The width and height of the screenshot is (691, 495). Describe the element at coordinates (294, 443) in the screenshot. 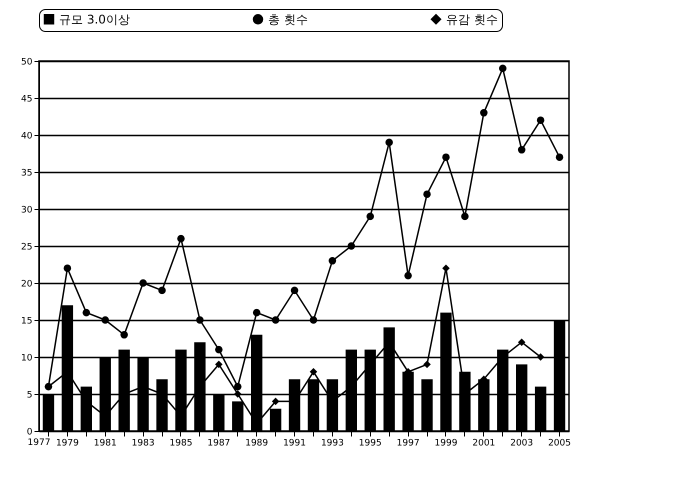

I see `x-tick-label: 1991` at that location.